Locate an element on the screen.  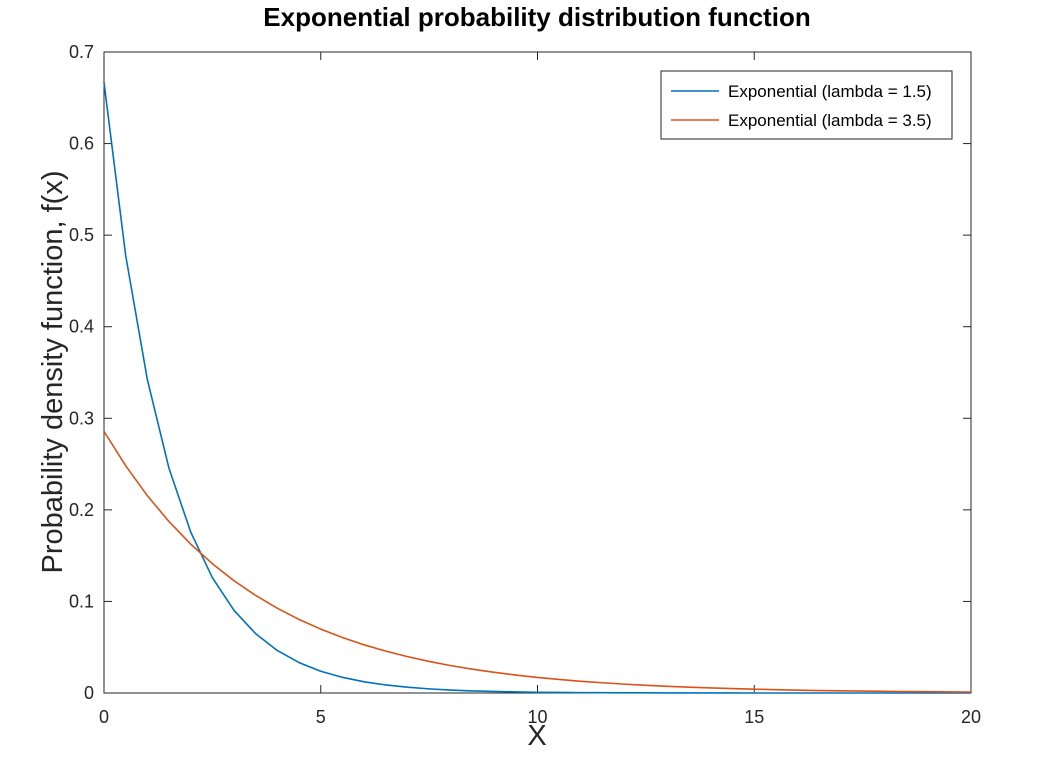
x-axis-label: X is located at coordinates (536, 736).